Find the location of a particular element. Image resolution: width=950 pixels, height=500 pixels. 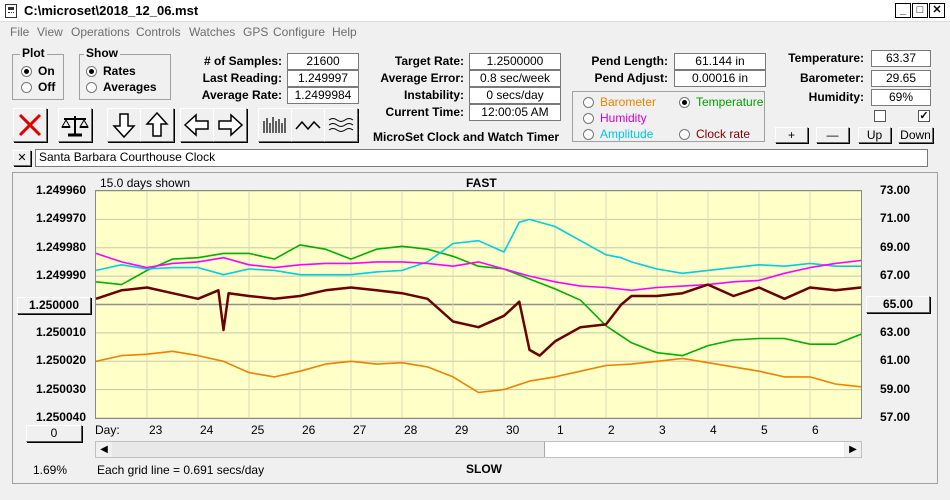

show-rates-radio is located at coordinates (91, 71).